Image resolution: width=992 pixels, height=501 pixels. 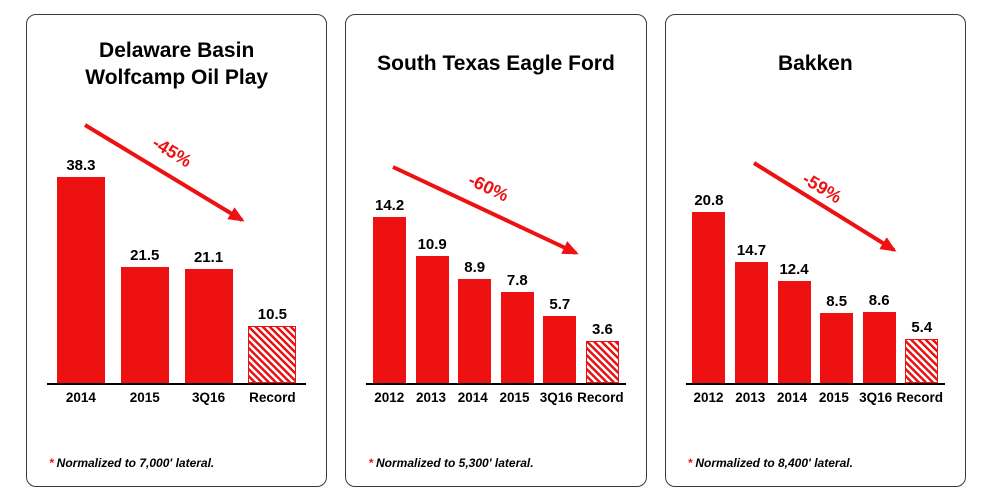 I want to click on chart-title-line: Wolfcamp Oil Play, so click(x=177, y=77).